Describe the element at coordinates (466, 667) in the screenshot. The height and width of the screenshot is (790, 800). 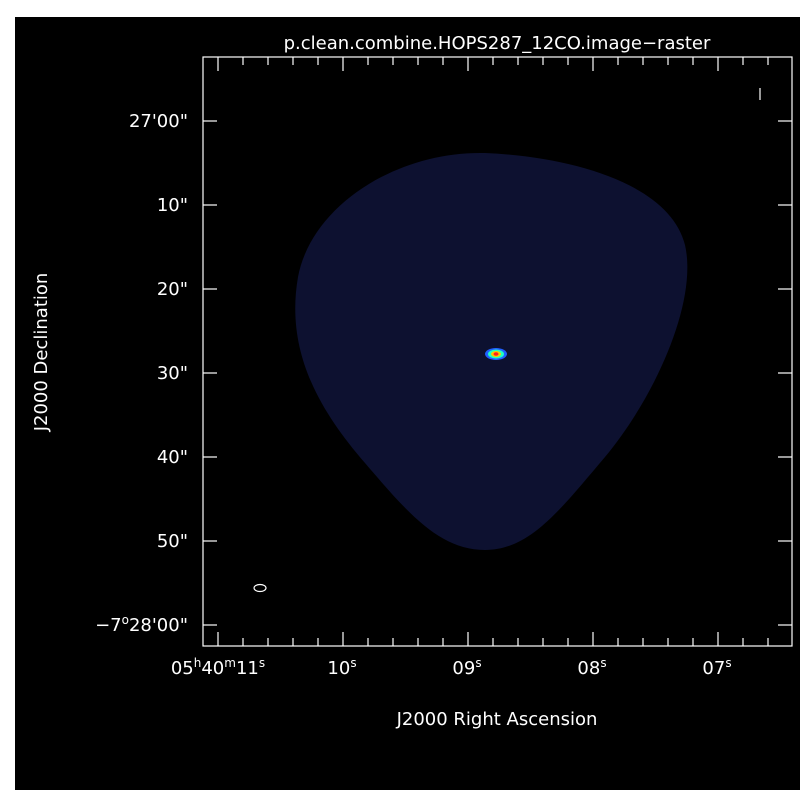
I see `x-tick-label-2: 09s` at that location.